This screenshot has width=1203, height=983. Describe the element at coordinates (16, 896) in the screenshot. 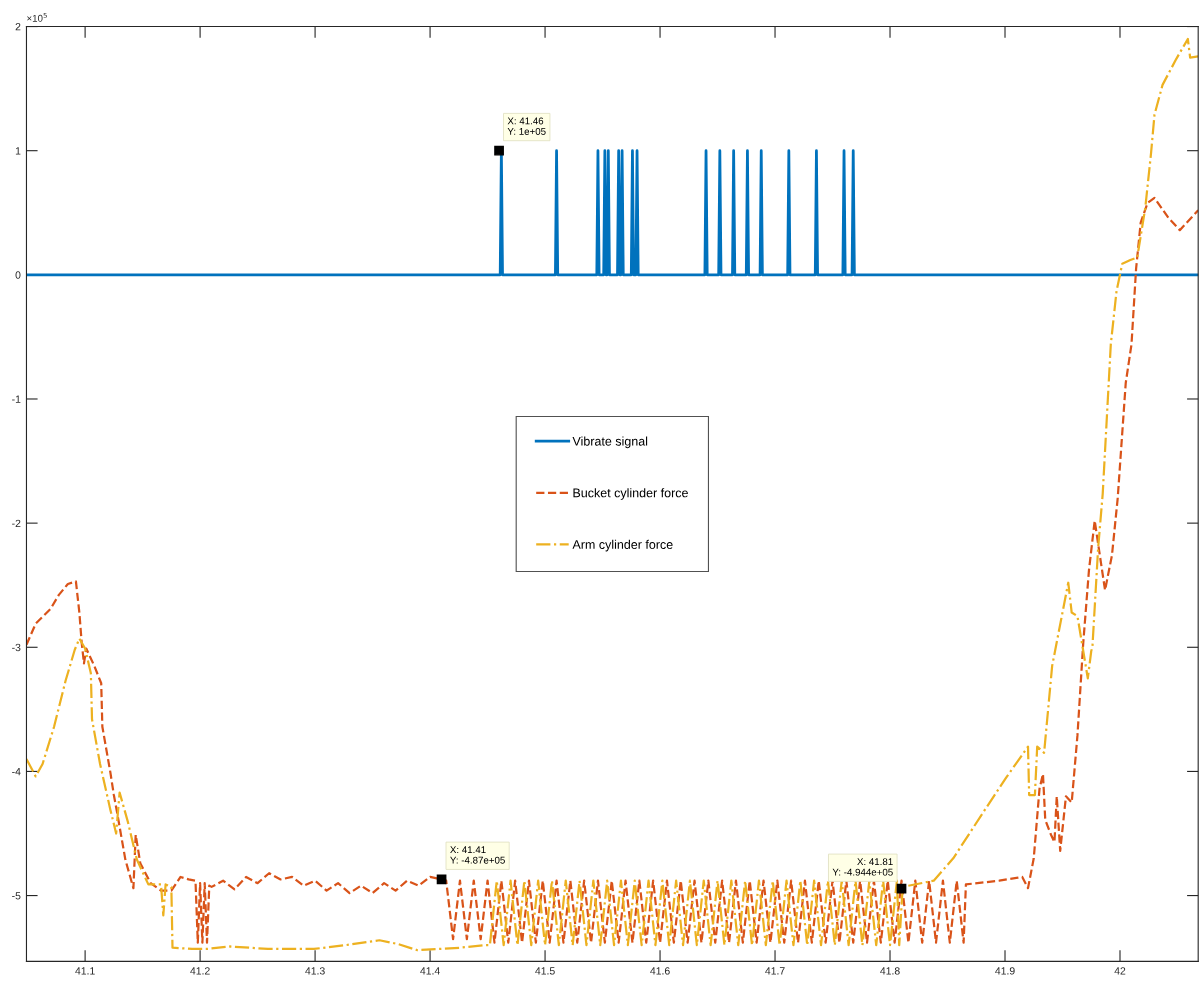

I see `y-tick-label: -5` at that location.